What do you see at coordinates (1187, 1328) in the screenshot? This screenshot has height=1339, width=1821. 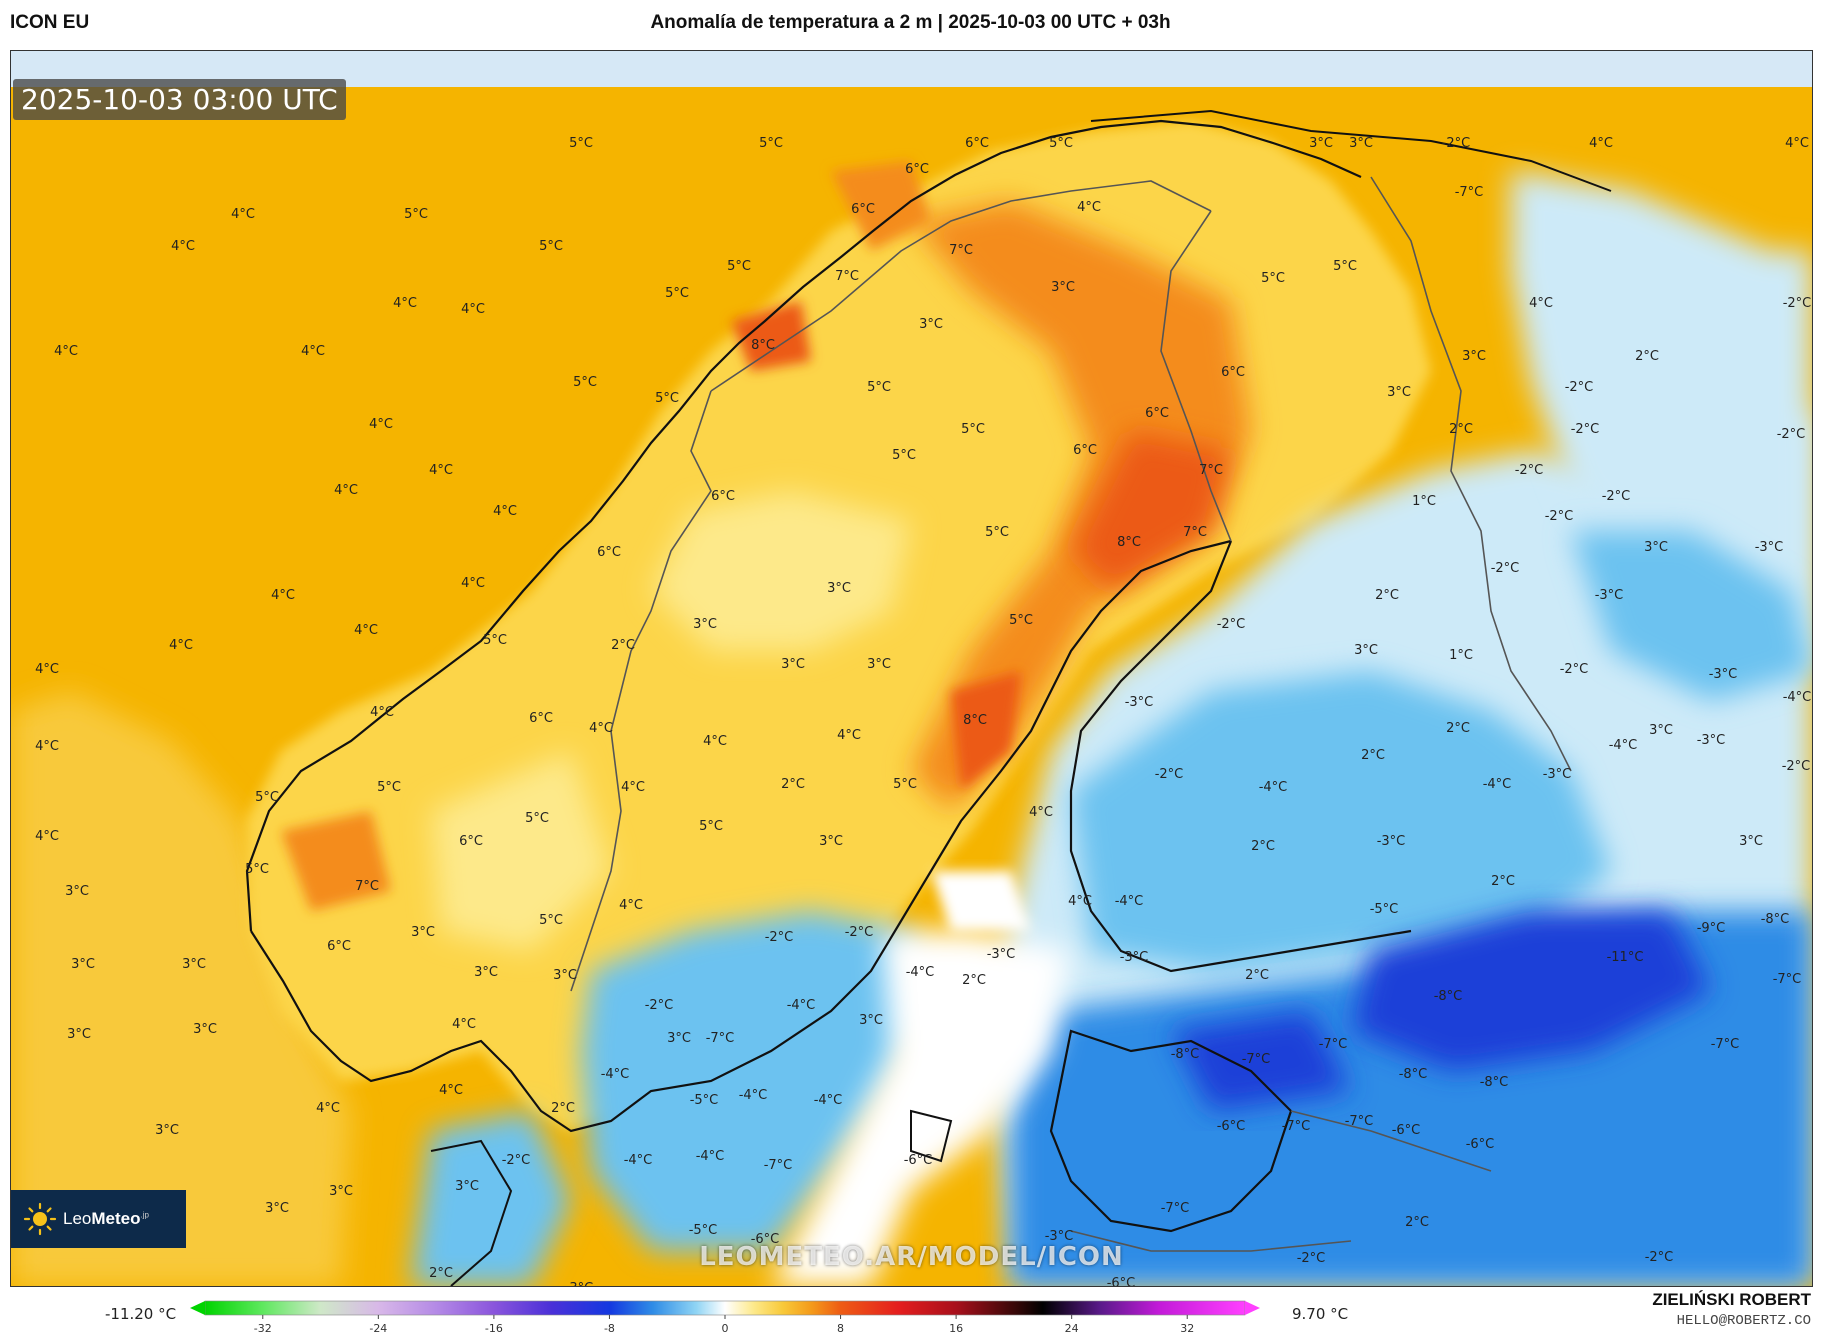 I see `colorbar-tick-label: 32` at bounding box center [1187, 1328].